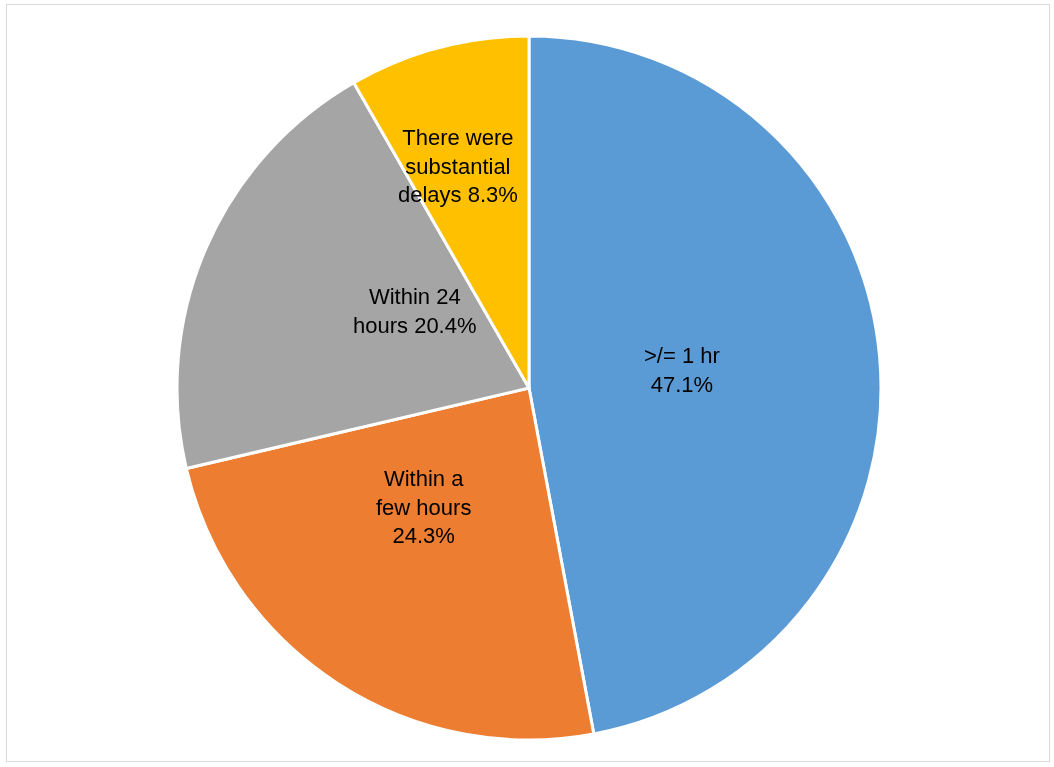 This screenshot has height=767, width=1054. What do you see at coordinates (415, 311) in the screenshot?
I see `slice-label: Within 24 hours 20.4%` at bounding box center [415, 311].